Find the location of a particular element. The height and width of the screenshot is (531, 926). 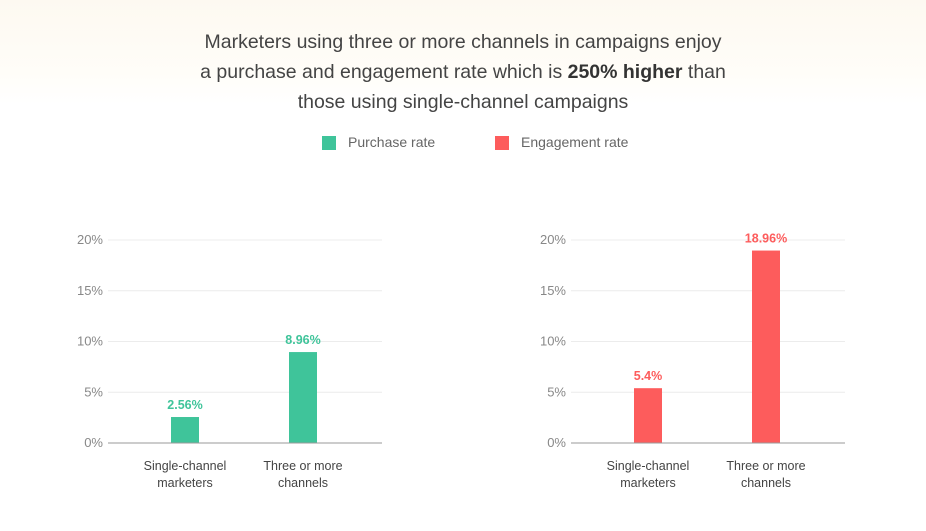

headline-highlight: 250% higher is located at coordinates (625, 72).